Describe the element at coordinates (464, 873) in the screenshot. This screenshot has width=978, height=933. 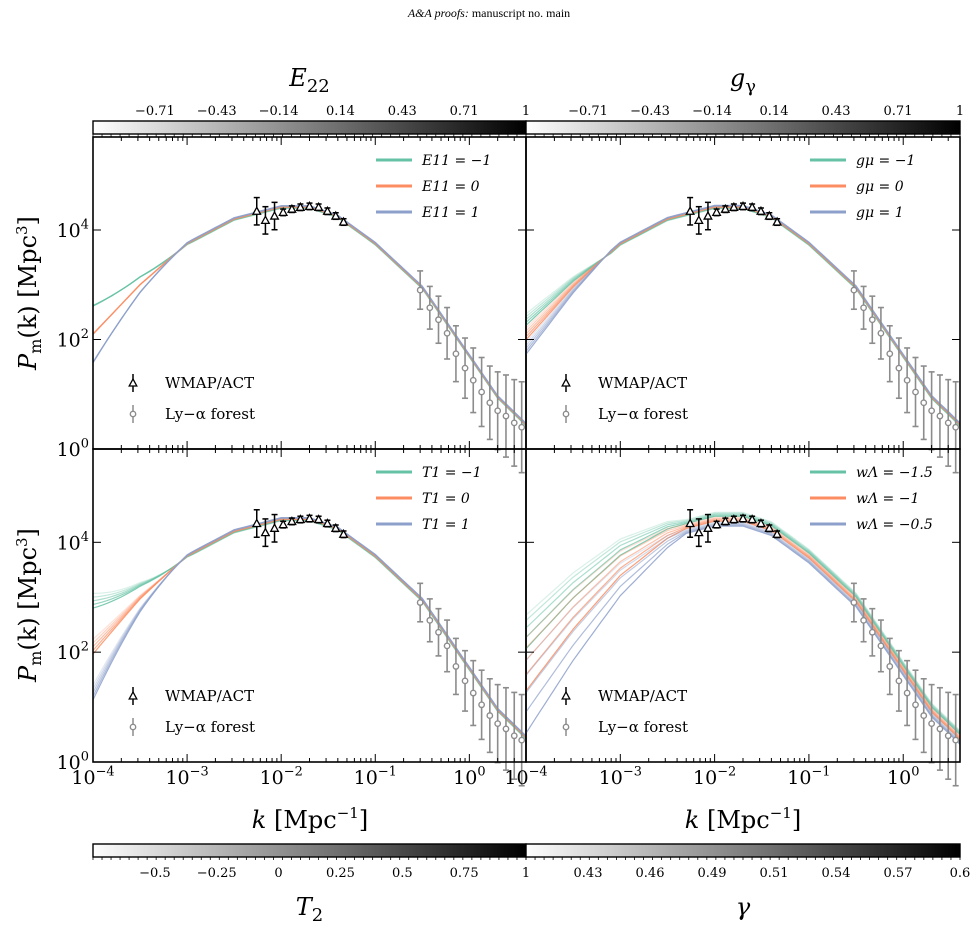
I see `colorbar-tick-label: 0.75` at that location.